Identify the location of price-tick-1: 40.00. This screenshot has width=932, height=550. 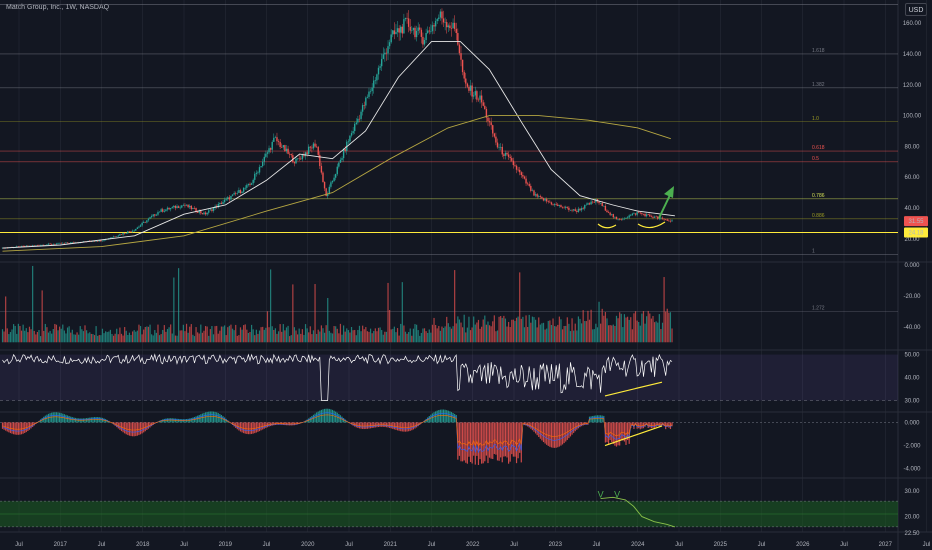
(912, 209).